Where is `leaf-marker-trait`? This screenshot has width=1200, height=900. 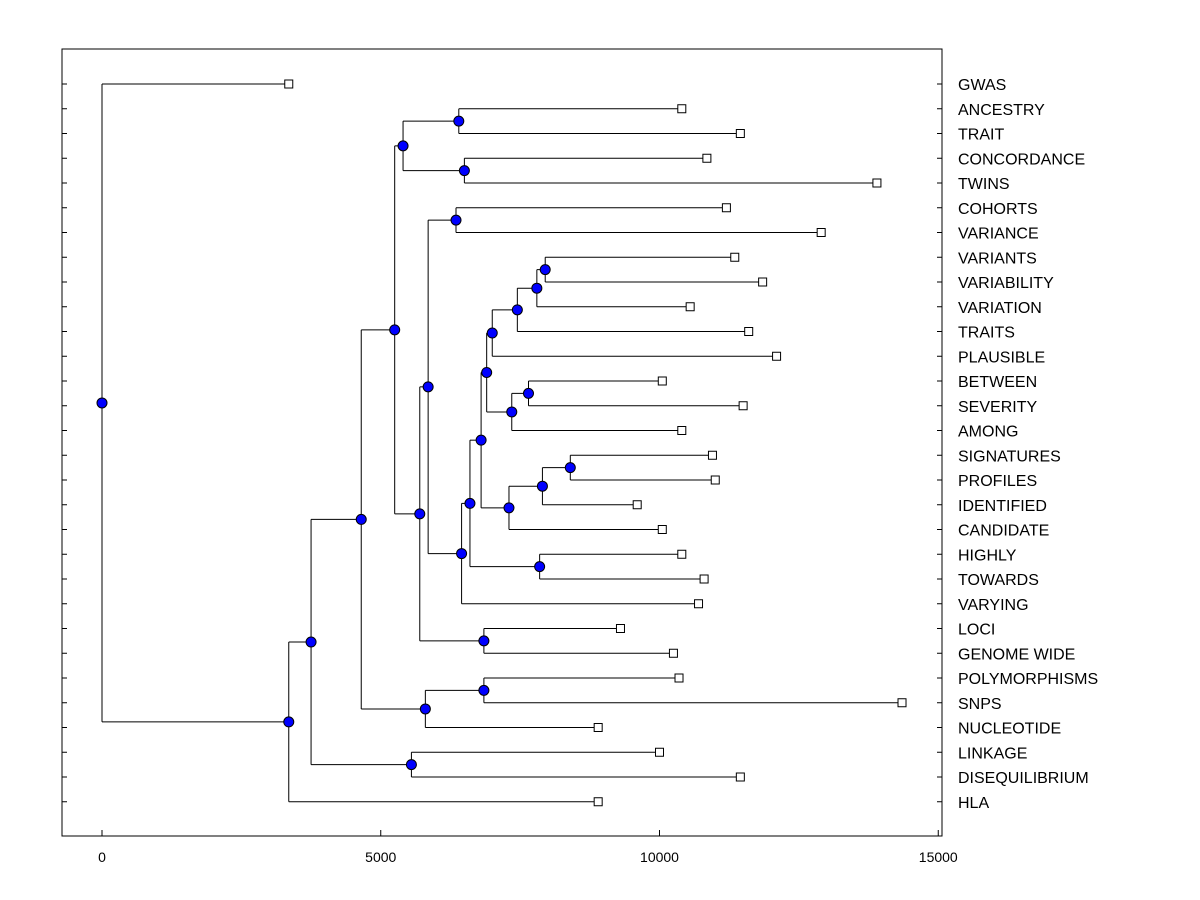
leaf-marker-trait is located at coordinates (740, 133).